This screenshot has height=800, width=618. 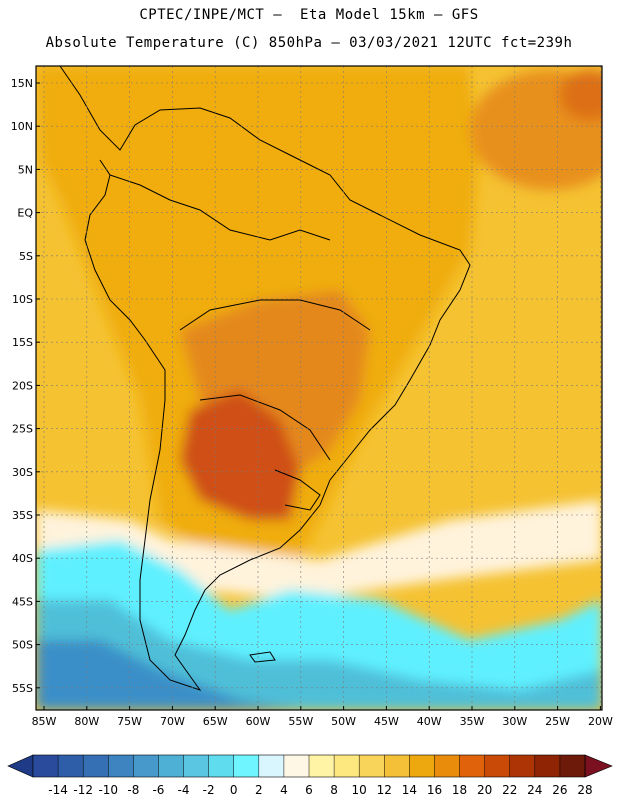 I want to click on lat-tick-label: 45S, so click(x=22, y=601).